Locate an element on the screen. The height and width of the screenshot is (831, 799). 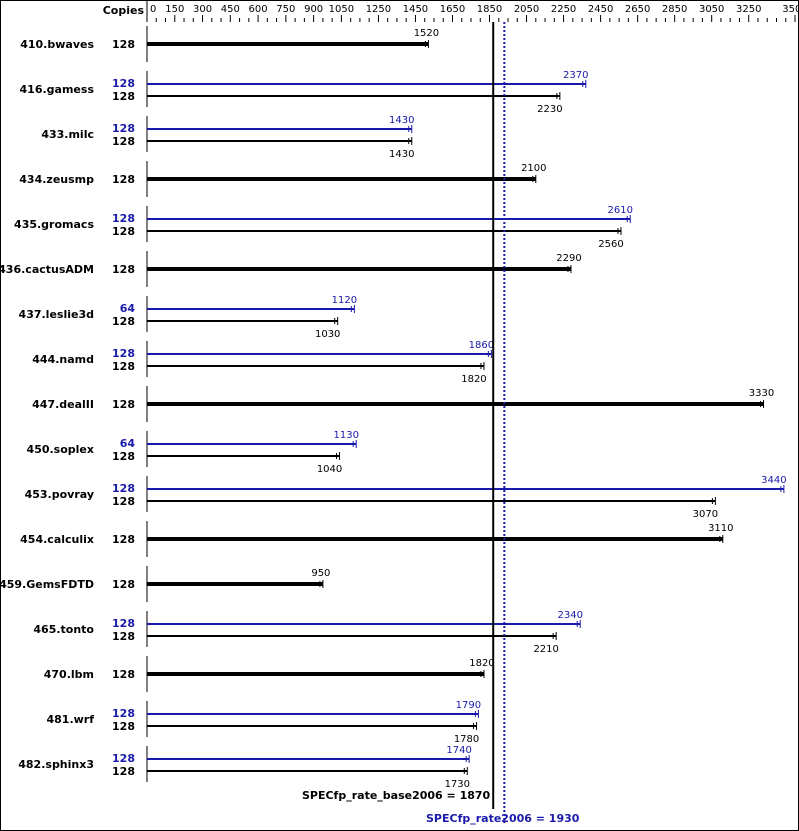
base-metric-label: SPECfp_rate_base2006 = 1870 is located at coordinates (396, 795).